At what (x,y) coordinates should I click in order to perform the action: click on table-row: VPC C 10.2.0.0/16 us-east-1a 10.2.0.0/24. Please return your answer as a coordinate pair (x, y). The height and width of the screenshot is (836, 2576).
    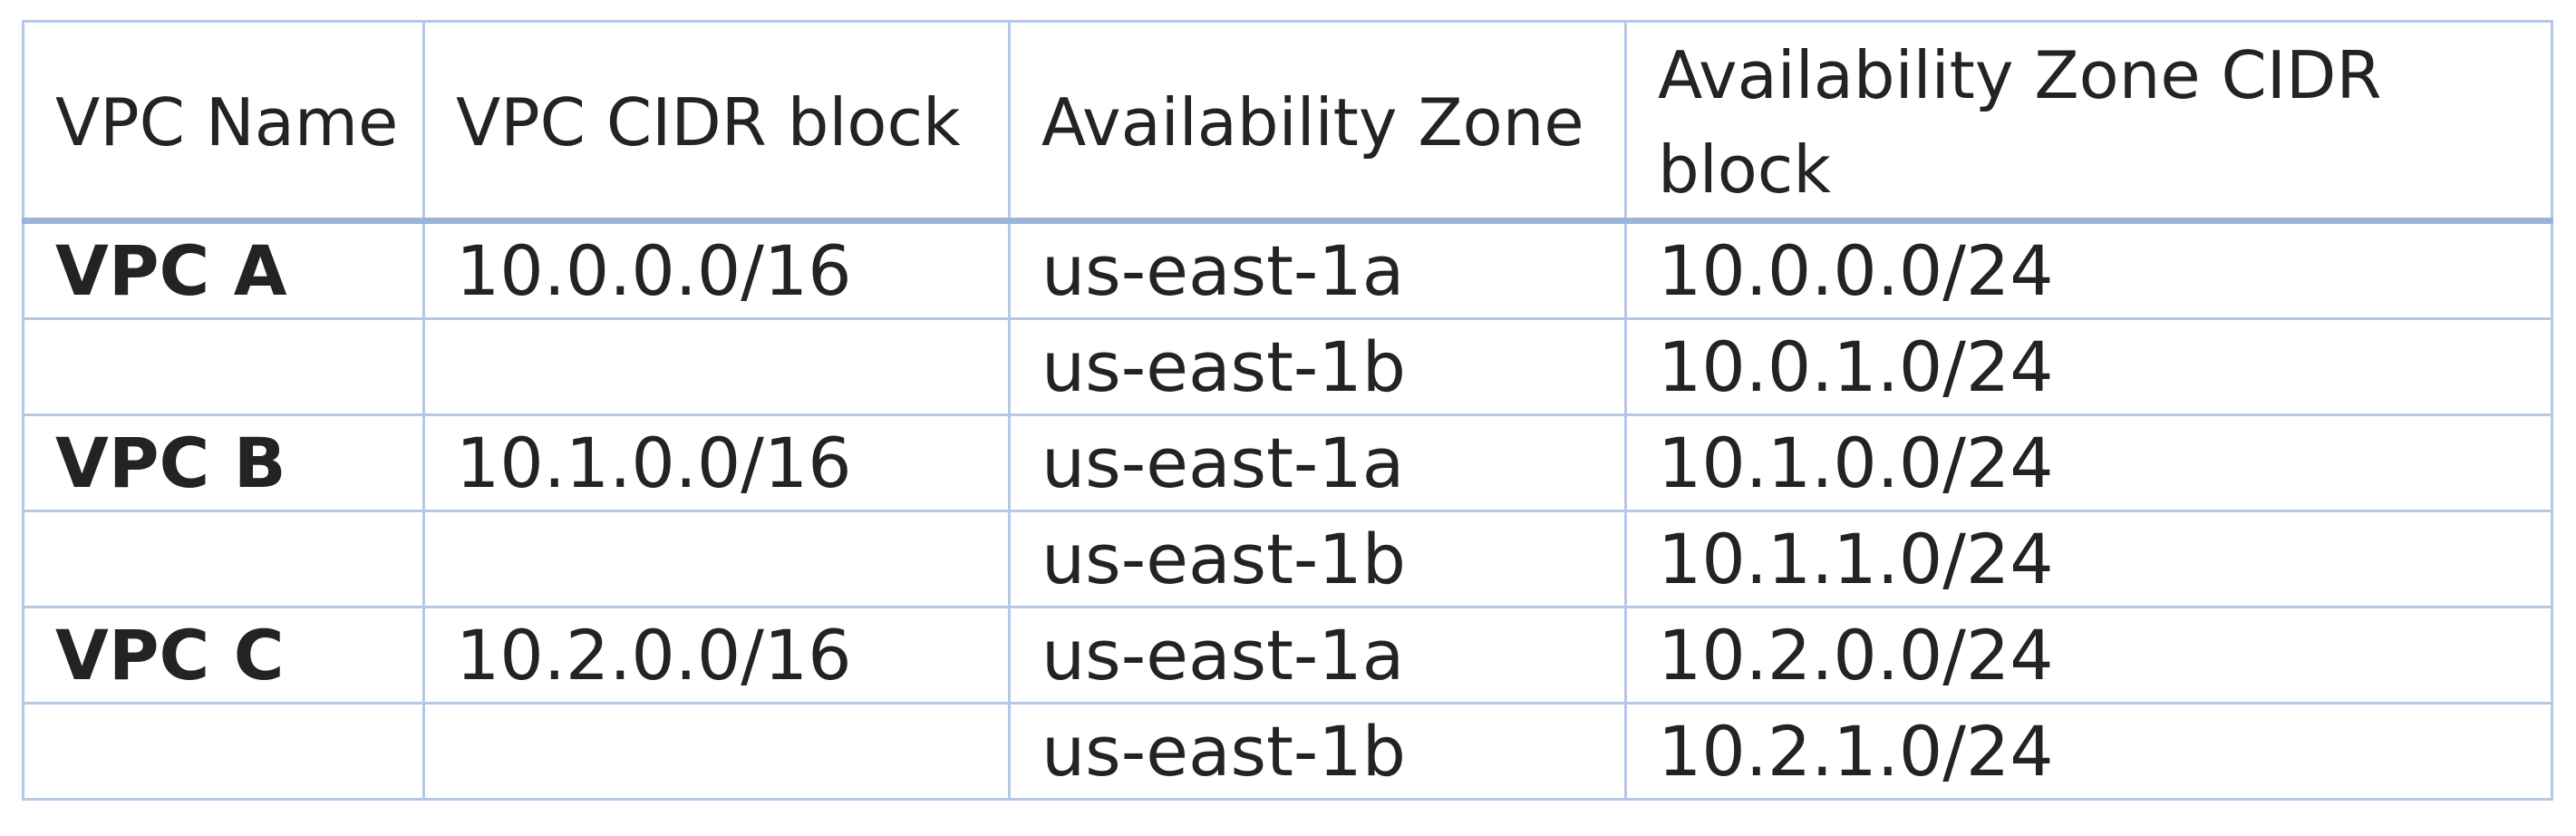
    Looking at the image, I should click on (1287, 655).